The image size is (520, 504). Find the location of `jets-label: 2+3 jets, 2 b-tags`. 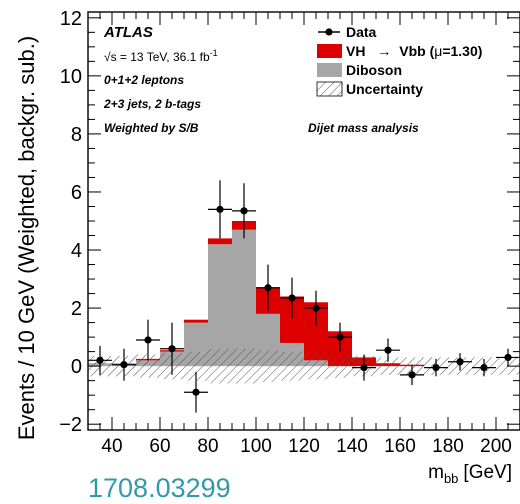

jets-label: 2+3 jets, 2 b-tags is located at coordinates (152, 104).